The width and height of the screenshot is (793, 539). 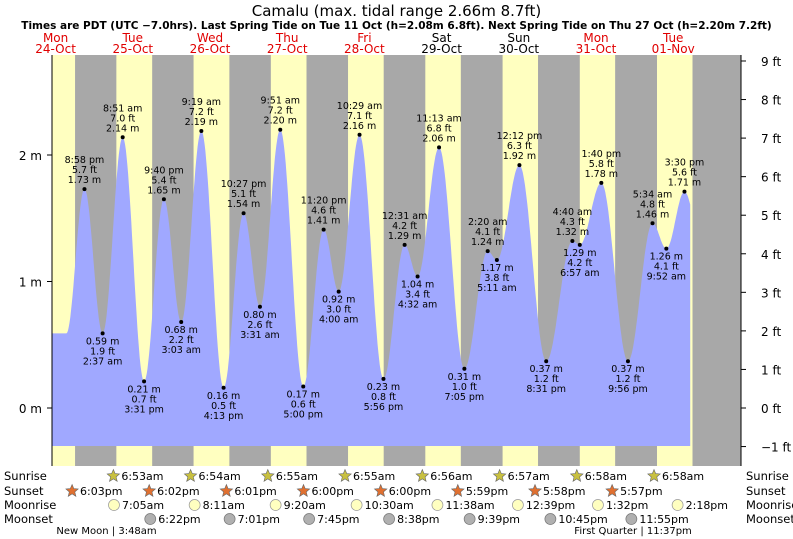 What do you see at coordinates (496, 288) in the screenshot?
I see `tide-time: 5:11 am` at bounding box center [496, 288].